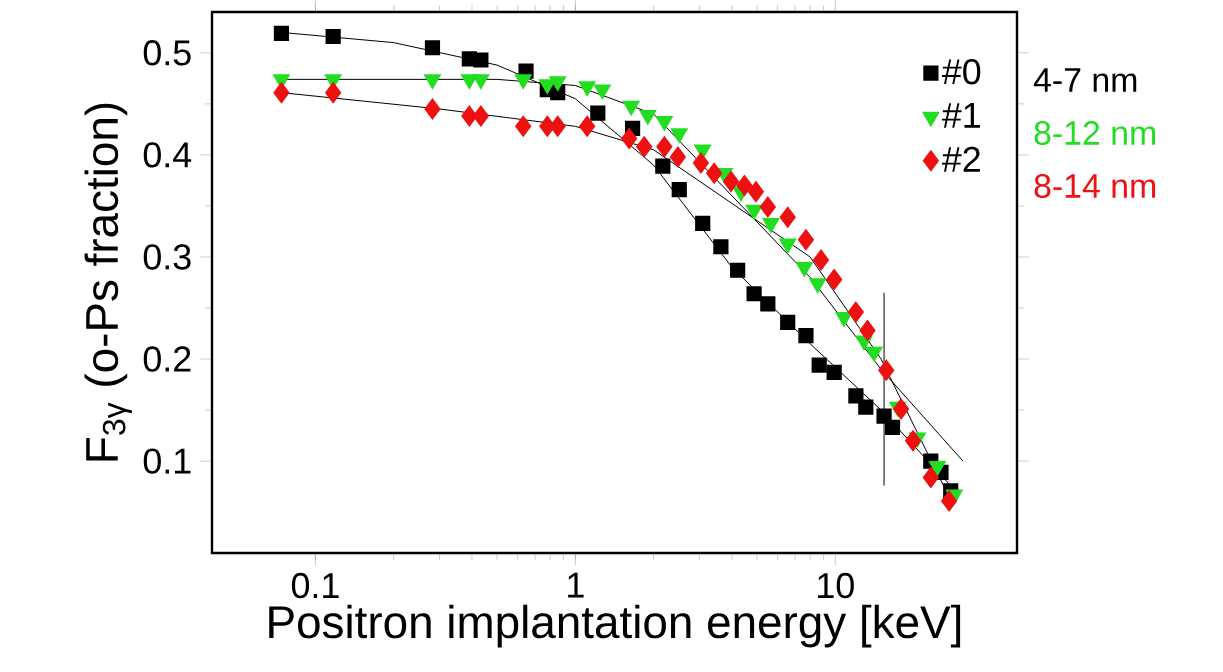 This screenshot has height=672, width=1223. What do you see at coordinates (1085, 80) in the screenshot?
I see `text: 4-7 nm` at bounding box center [1085, 80].